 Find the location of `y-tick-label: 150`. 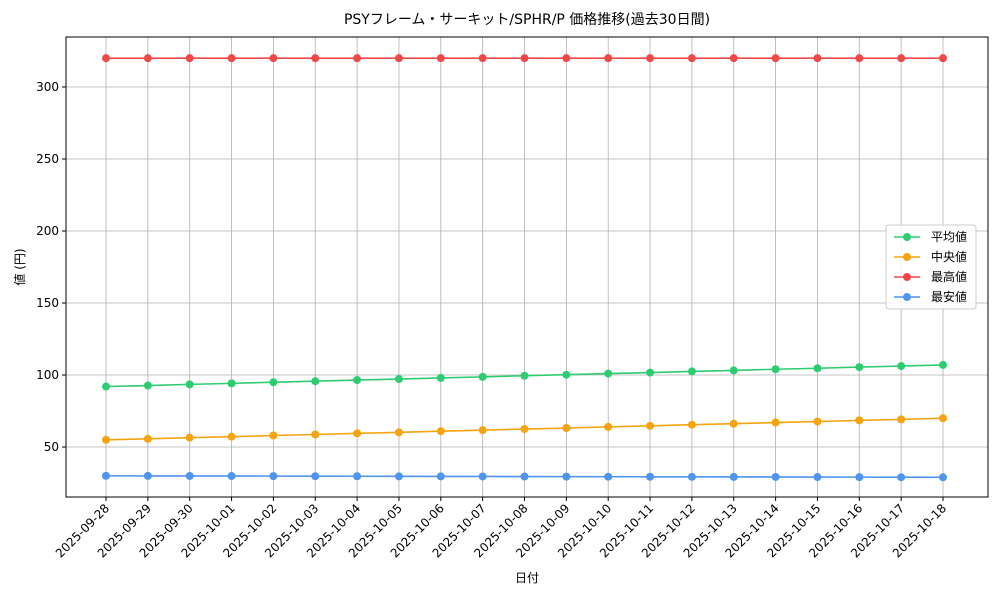

y-tick-label: 150 is located at coordinates (47, 303).